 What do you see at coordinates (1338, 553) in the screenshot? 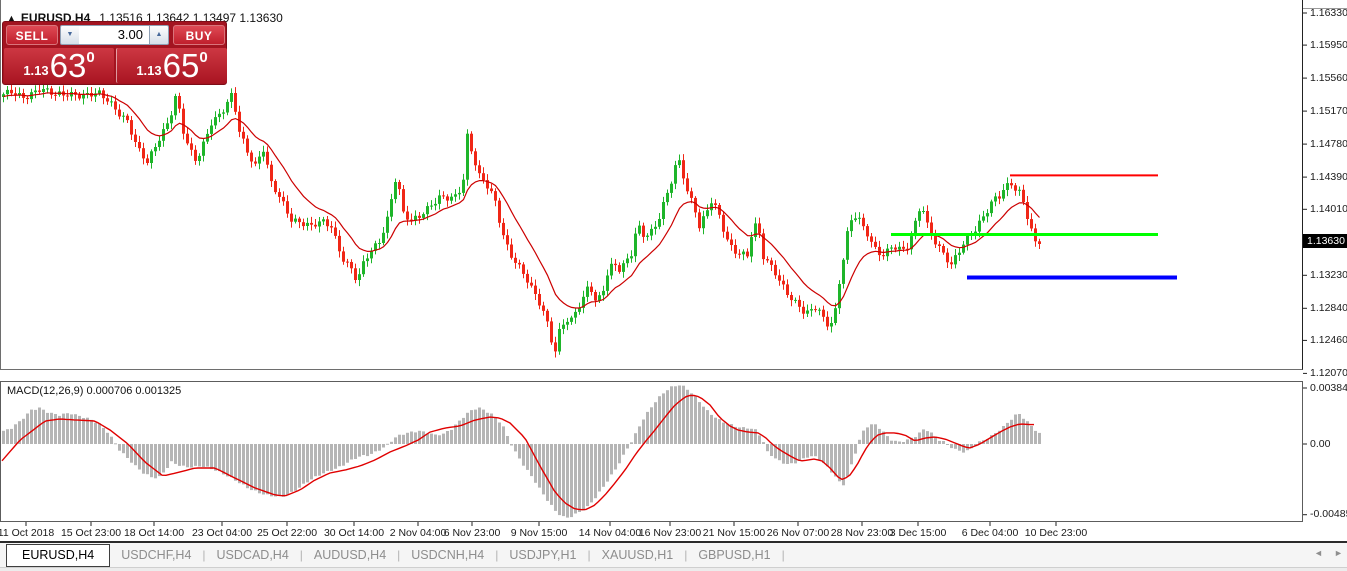
I see `tab-scroll-right-button: ►` at bounding box center [1338, 553].